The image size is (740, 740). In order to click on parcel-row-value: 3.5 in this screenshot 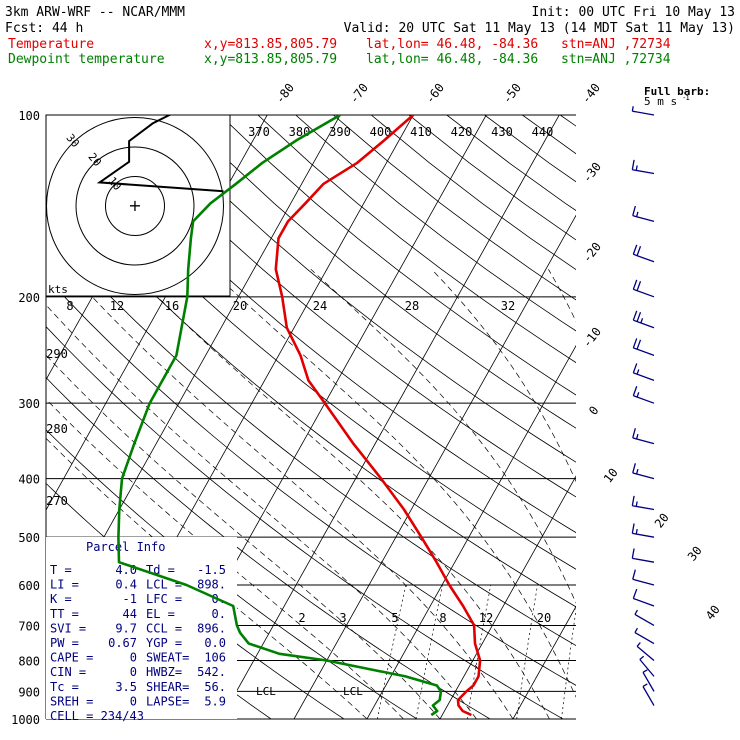, I will do `click(126, 687)`.